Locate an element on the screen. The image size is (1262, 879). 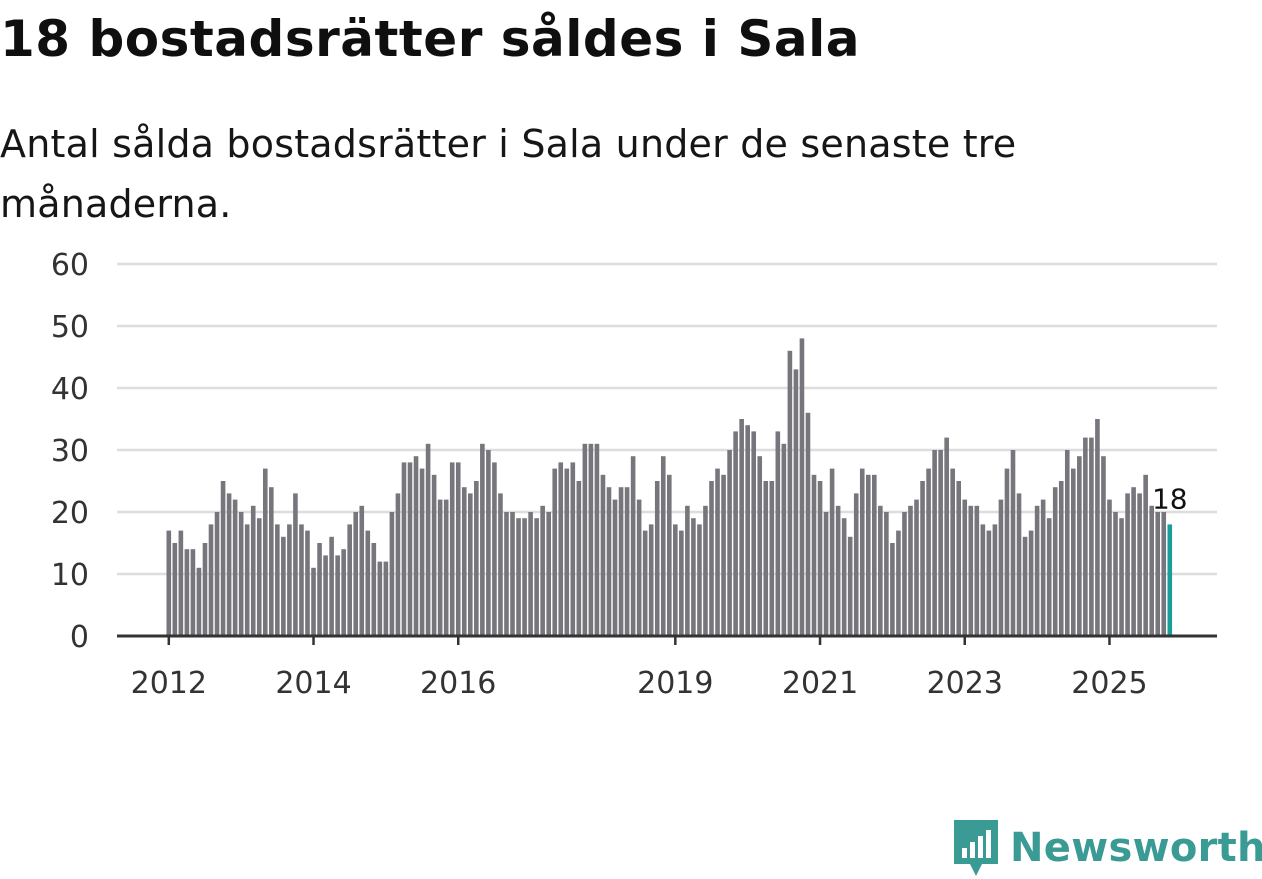
x-tick-label-2014: 2014 is located at coordinates (313, 683).